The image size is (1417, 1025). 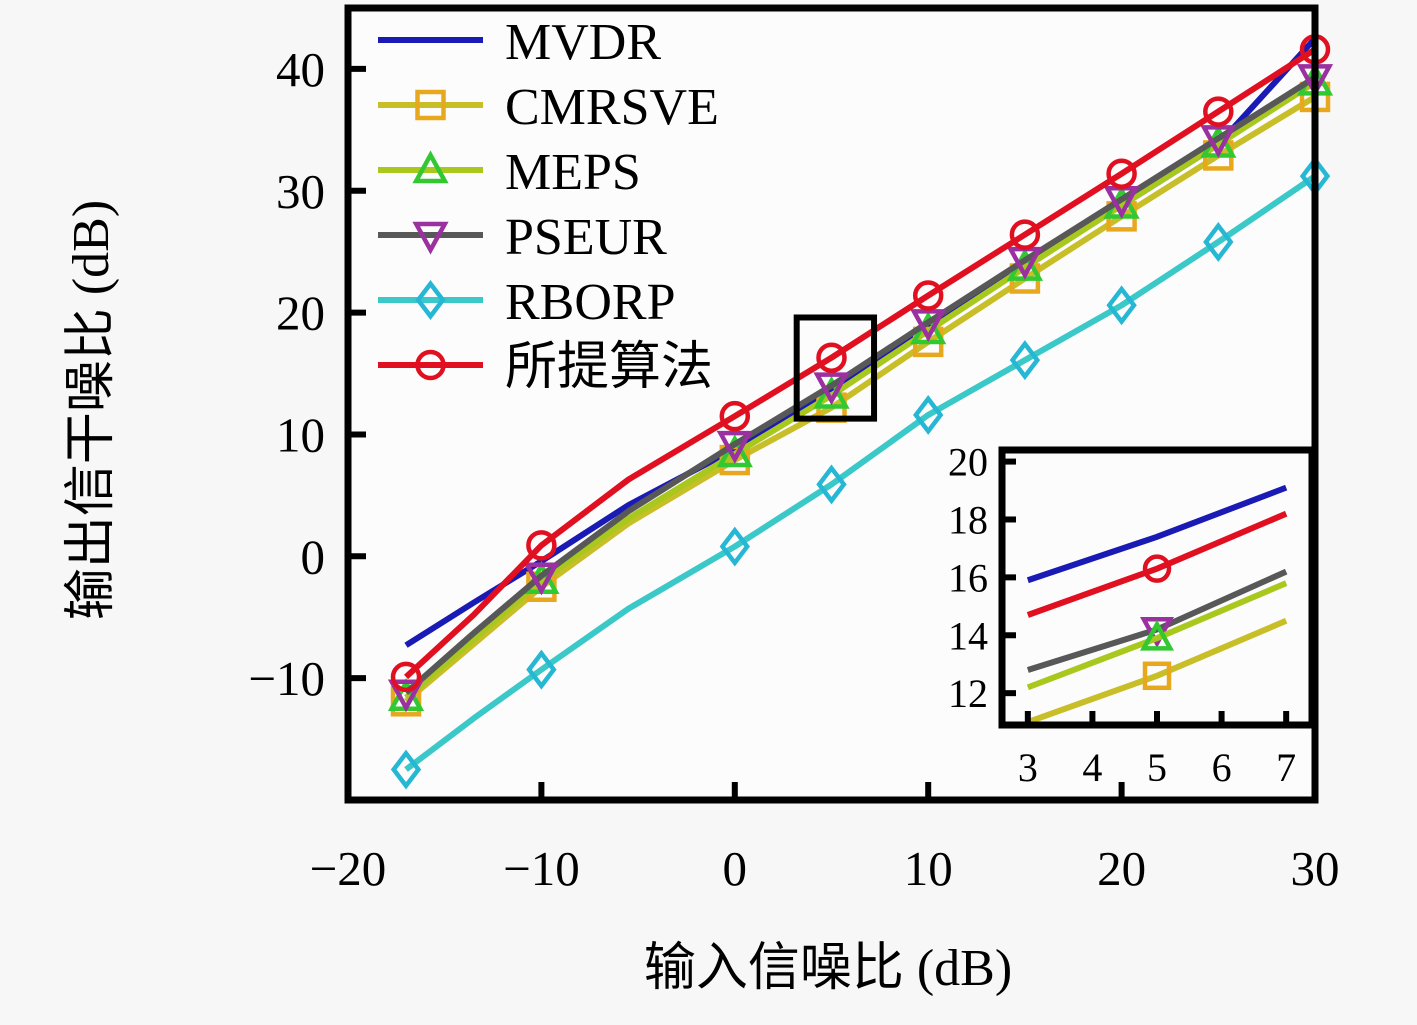 What do you see at coordinates (968, 462) in the screenshot?
I see `inset-y-tick-label: 20` at bounding box center [968, 462].